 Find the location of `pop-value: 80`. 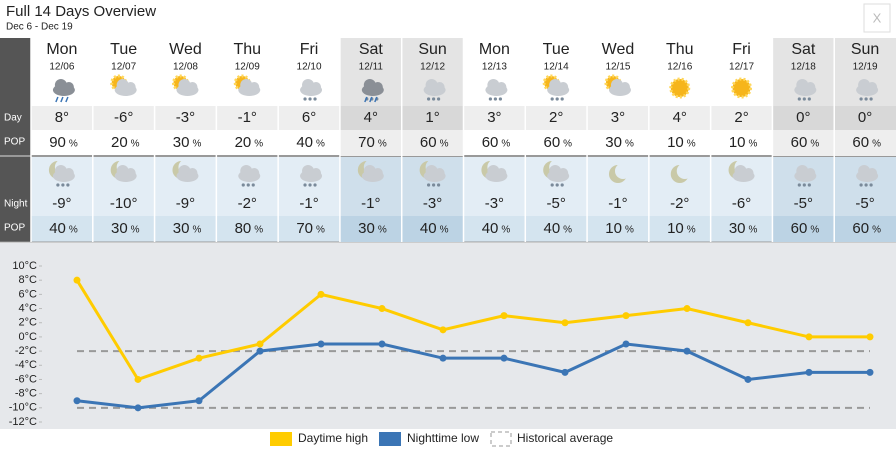

pop-value: 80 is located at coordinates (243, 228).